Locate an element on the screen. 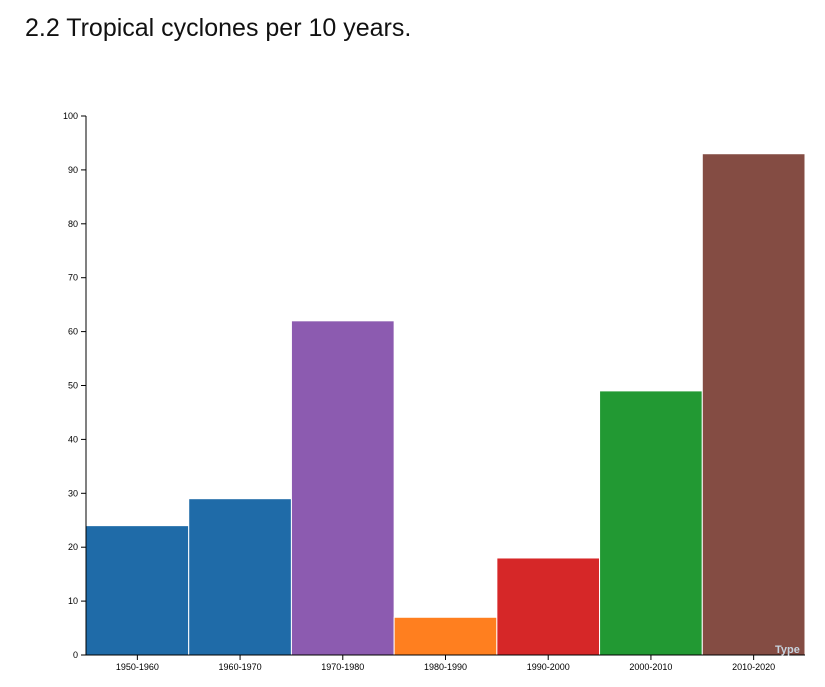 This screenshot has width=825, height=687. y-tick-label: 50 is located at coordinates (73, 386).